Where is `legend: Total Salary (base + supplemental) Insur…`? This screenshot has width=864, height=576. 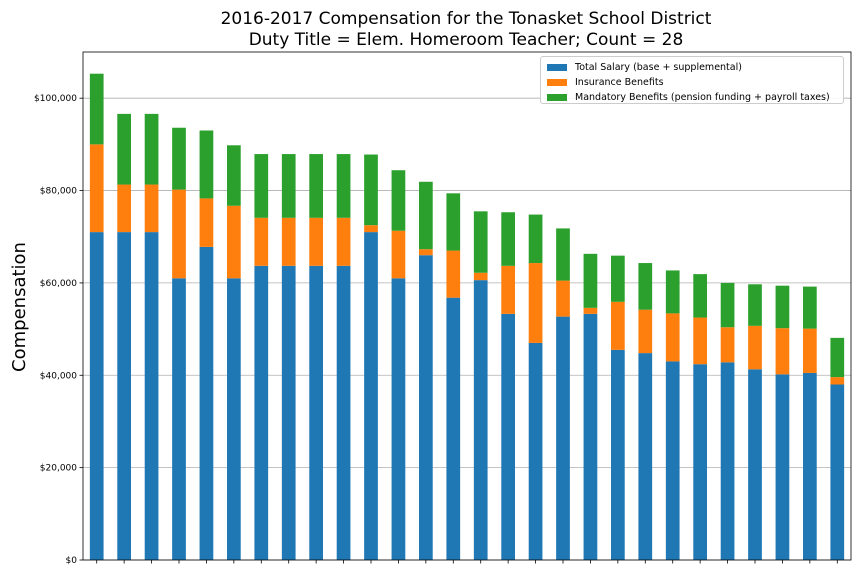
legend: Total Salary (base + supplemental) Insur… is located at coordinates (692, 80).